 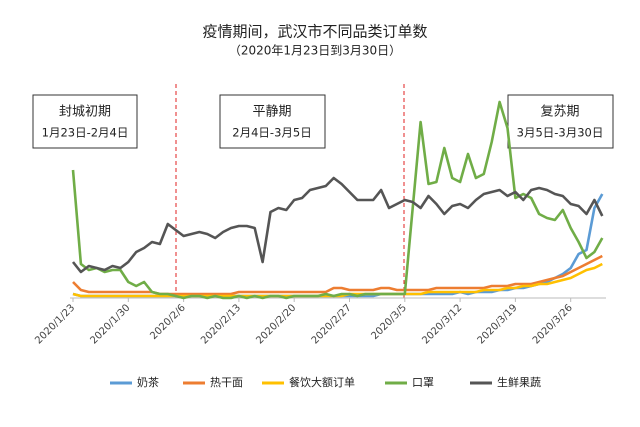 What do you see at coordinates (55, 324) in the screenshot?
I see `x-tick-label: 2020/1/23` at bounding box center [55, 324].